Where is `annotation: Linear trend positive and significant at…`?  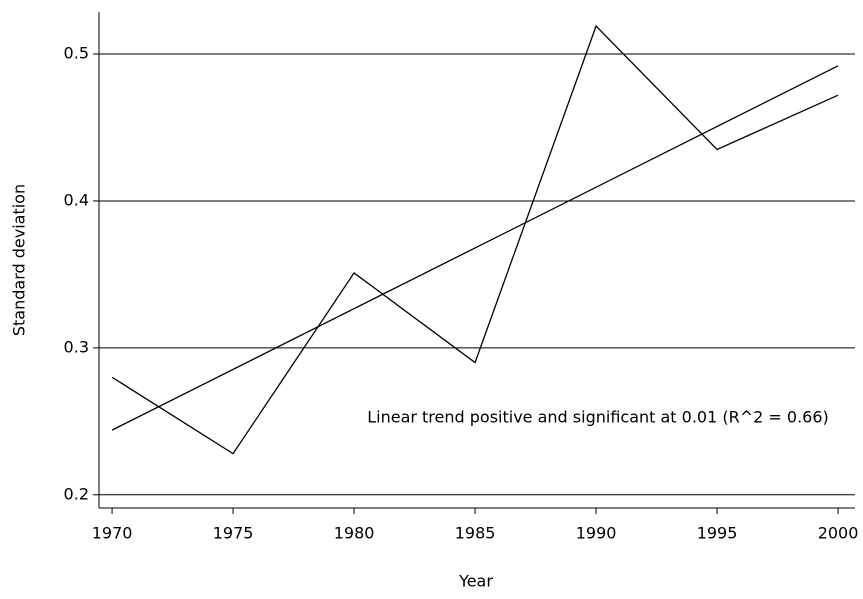
annotation: Linear trend positive and significant at… is located at coordinates (598, 417).